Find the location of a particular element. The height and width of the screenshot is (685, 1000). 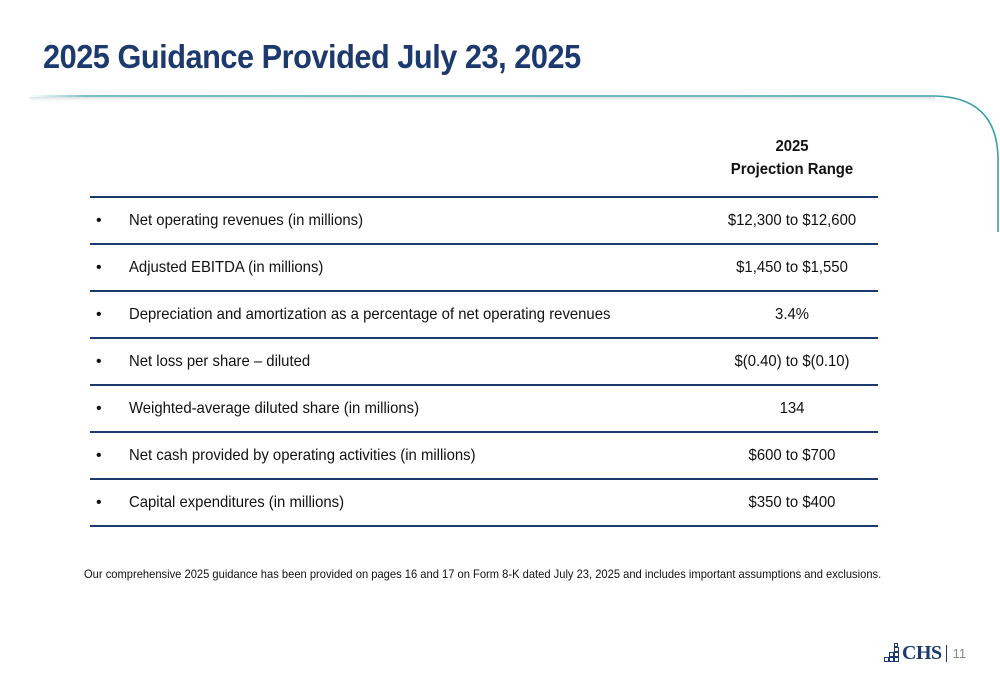

logo-blocks-icon is located at coordinates (891, 652).